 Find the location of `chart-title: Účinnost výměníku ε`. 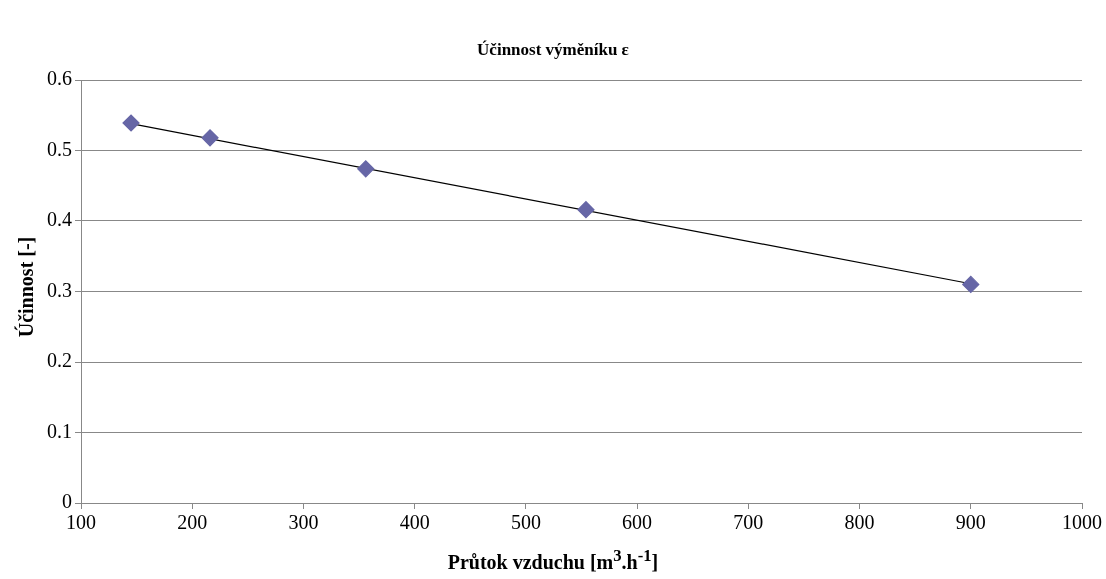

chart-title: Účinnost výměníku ε is located at coordinates (553, 50).